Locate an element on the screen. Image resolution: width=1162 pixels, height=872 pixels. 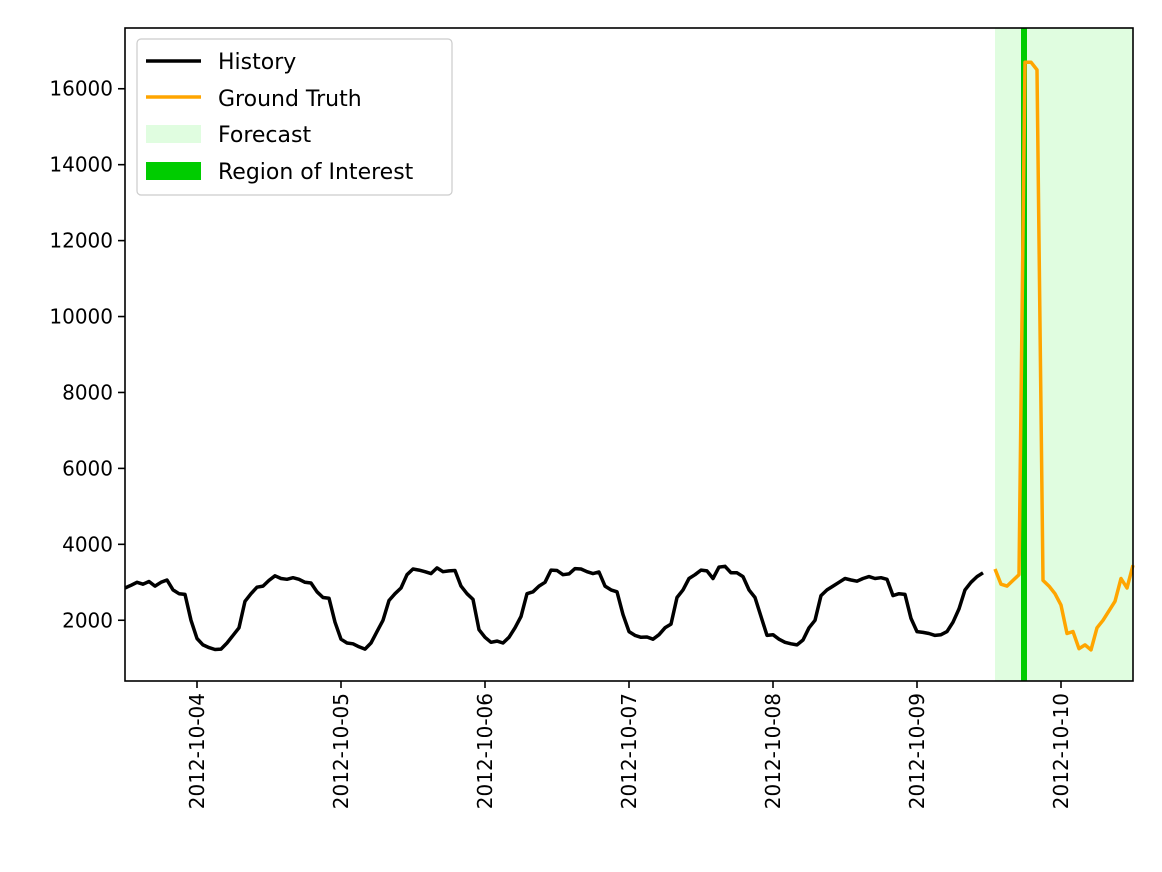
y-tick-label: 10000 is located at coordinates (81, 317).